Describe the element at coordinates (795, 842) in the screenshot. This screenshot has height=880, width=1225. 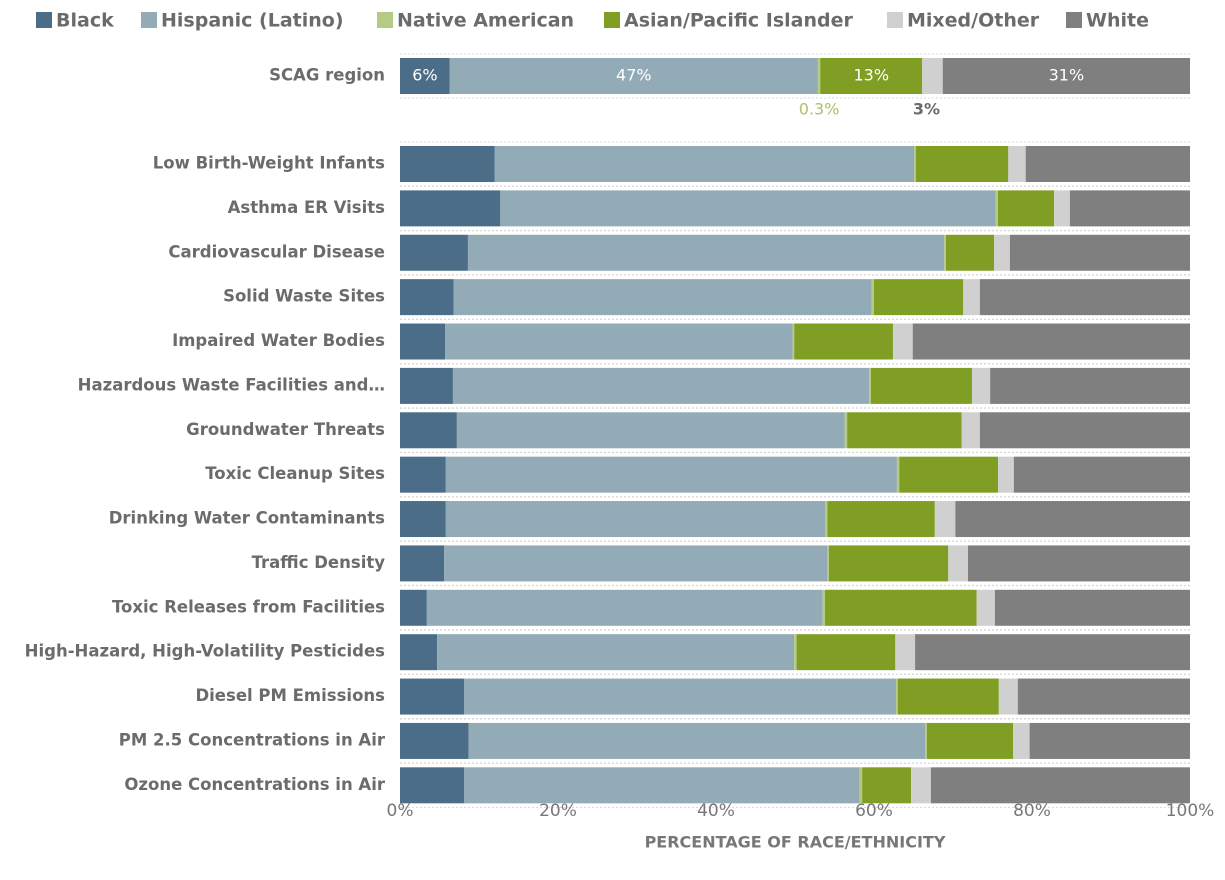
I see `x-axis-title: PERCENTAGE OF RACE/ETHNICITY` at that location.